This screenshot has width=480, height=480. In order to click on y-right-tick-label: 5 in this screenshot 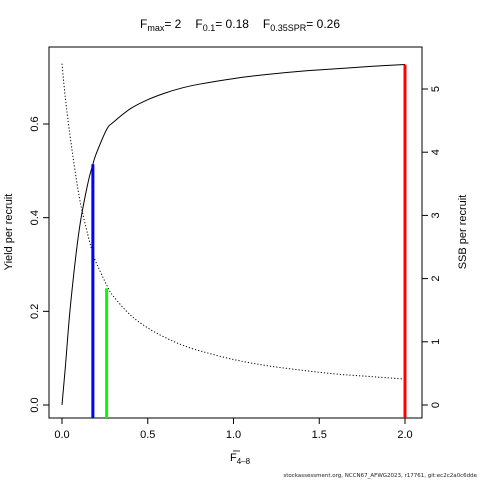, I will do `click(436, 89)`.